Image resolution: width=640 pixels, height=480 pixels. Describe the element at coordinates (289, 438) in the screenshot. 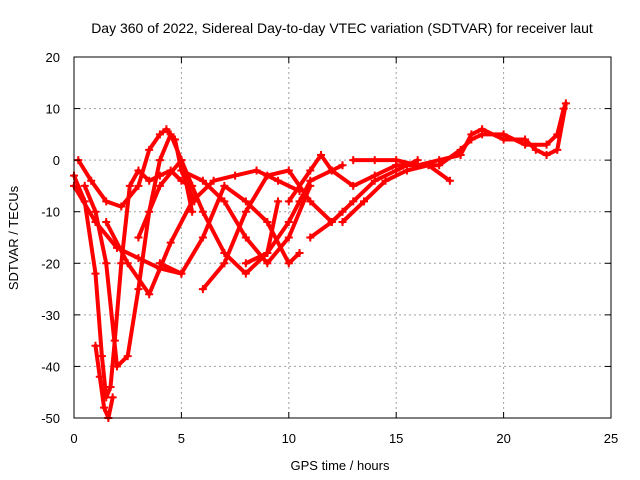

I see `x-tick-label: 10` at that location.